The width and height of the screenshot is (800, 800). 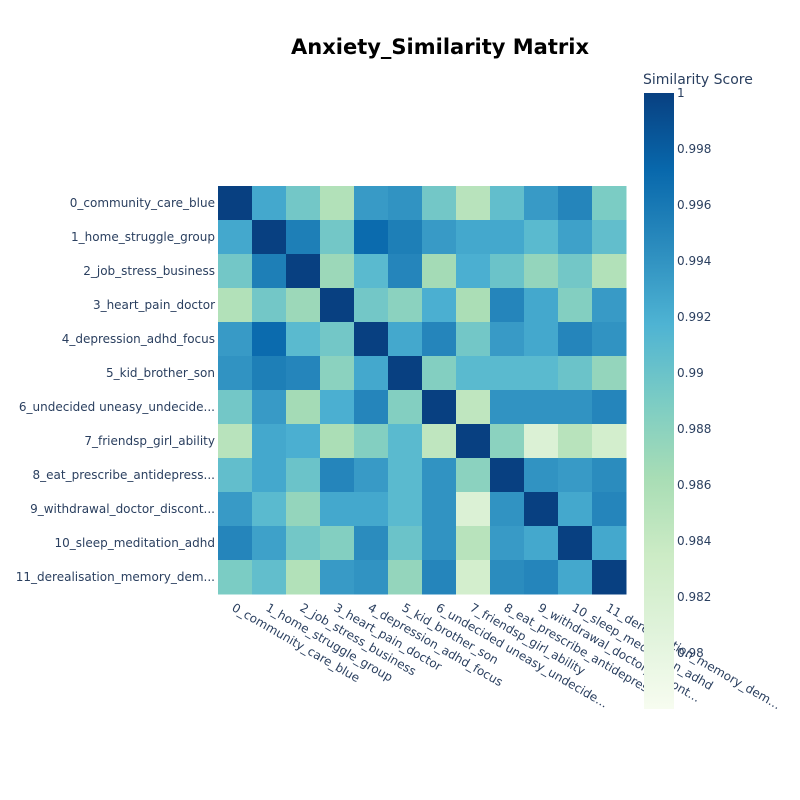 I want to click on colorbar-tick-label: 0.996, so click(x=694, y=205).